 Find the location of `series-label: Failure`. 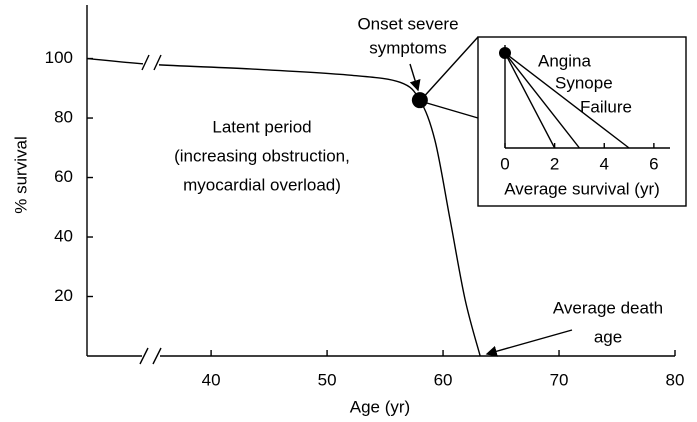

series-label: Failure is located at coordinates (606, 106).